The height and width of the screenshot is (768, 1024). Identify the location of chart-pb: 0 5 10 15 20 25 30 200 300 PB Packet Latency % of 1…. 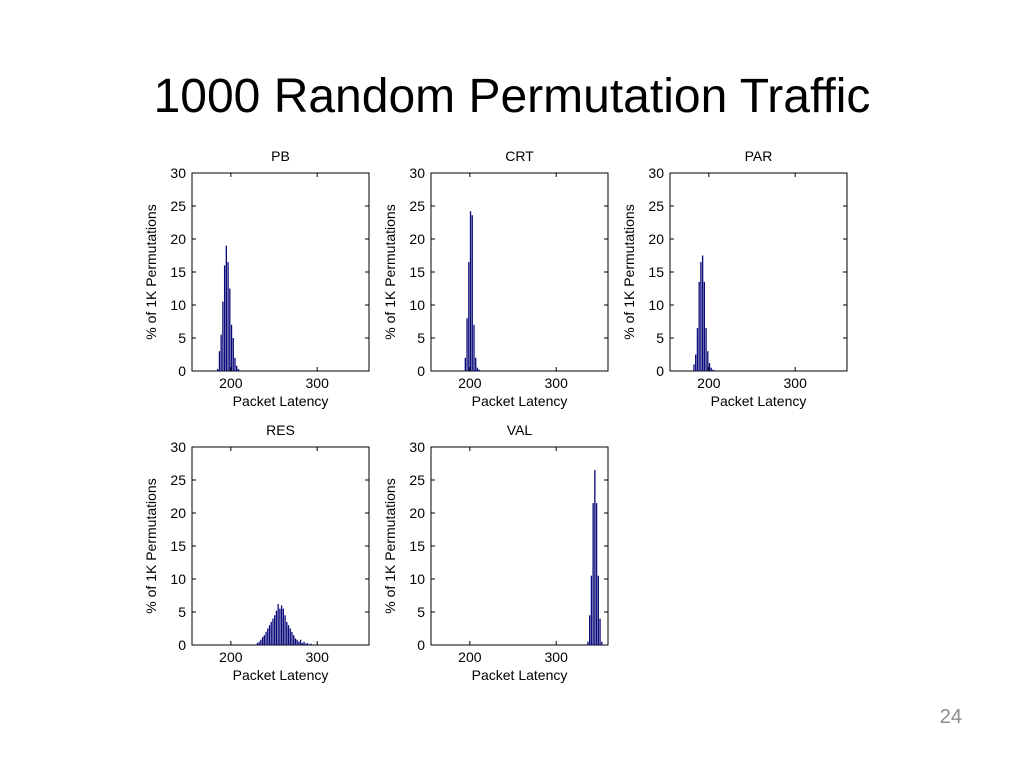
(256, 278).